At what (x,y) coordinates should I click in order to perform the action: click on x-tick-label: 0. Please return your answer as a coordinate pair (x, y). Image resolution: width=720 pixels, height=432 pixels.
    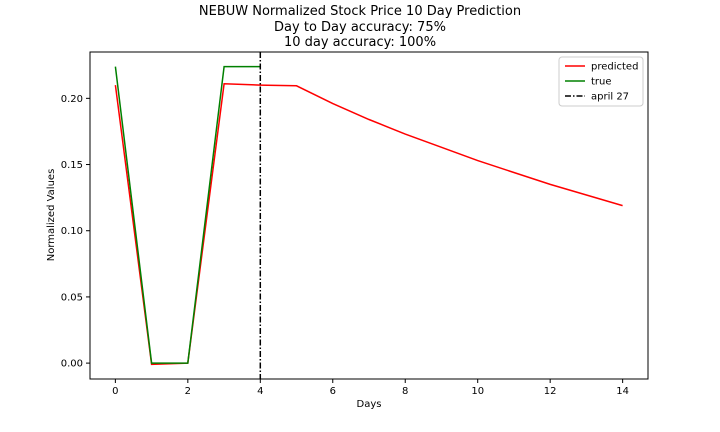
    Looking at the image, I should click on (115, 391).